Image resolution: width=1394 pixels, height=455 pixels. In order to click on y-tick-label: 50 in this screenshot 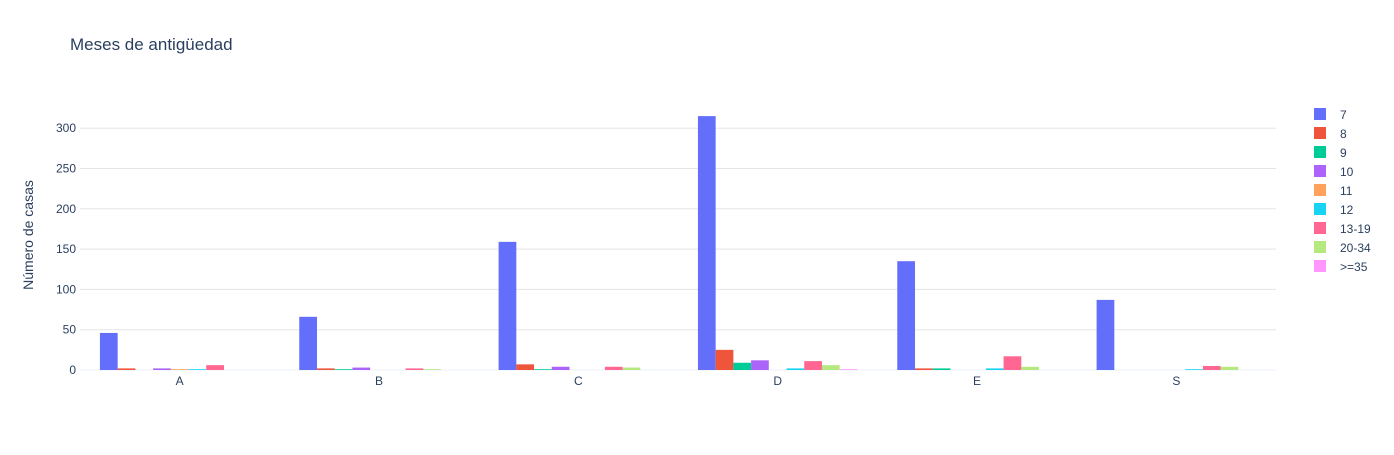, I will do `click(70, 330)`.